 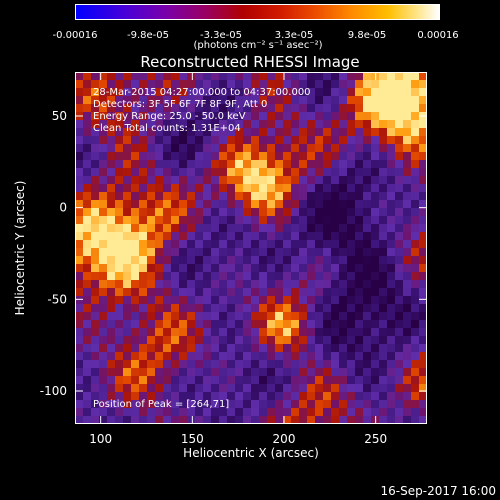 What do you see at coordinates (59, 116) in the screenshot?
I see `y-tick-label: 50` at bounding box center [59, 116].